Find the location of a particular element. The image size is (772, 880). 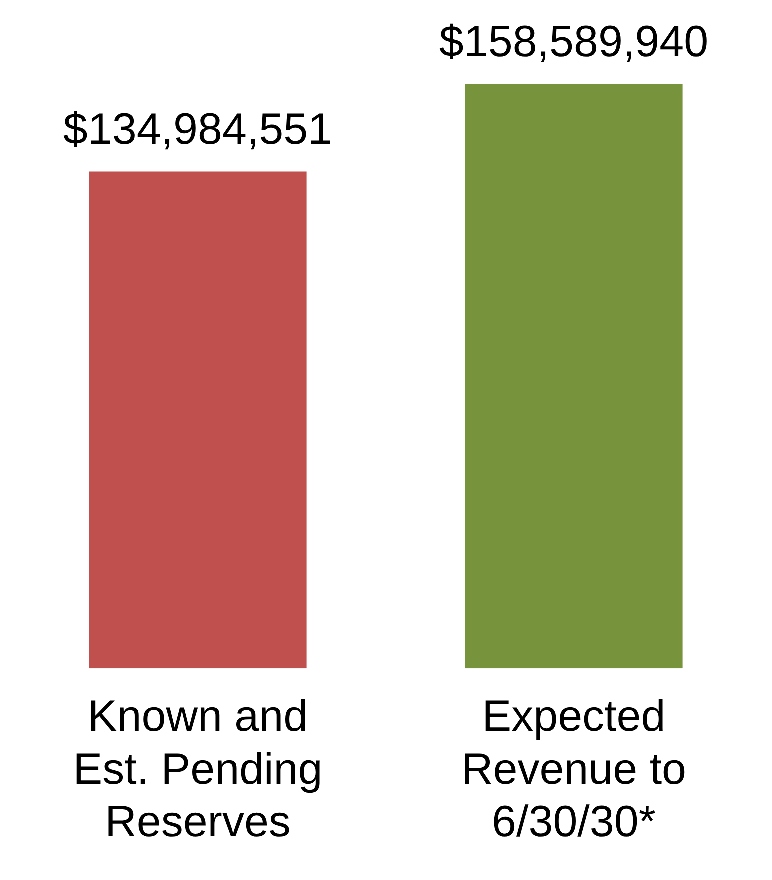

x-tick-label: Expected Revenue to 6/30/30* is located at coordinates (574, 769).